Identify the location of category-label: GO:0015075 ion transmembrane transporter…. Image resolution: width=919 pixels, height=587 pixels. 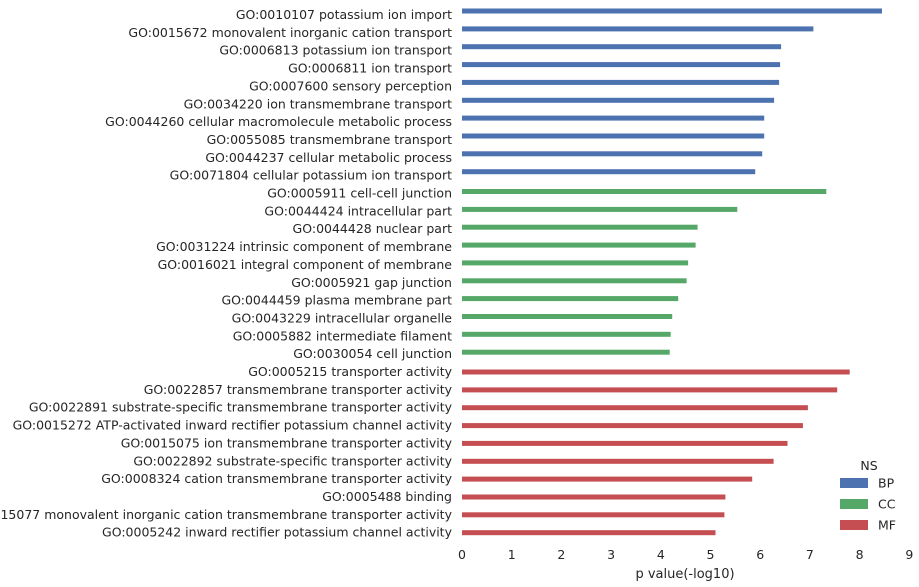
(287, 442).